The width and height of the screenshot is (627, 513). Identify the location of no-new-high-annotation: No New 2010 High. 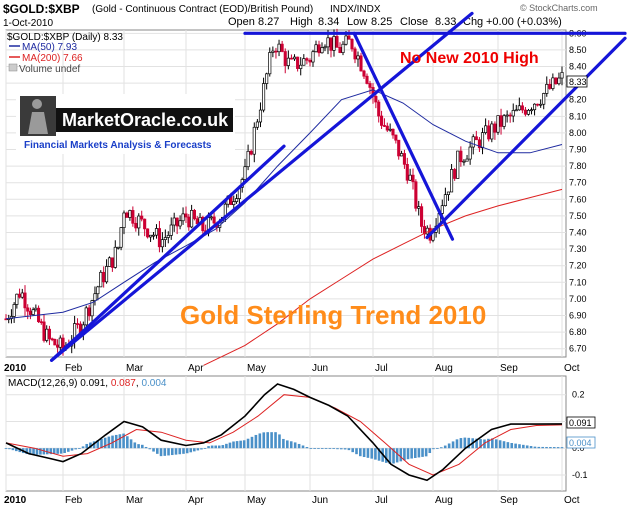
(469, 58).